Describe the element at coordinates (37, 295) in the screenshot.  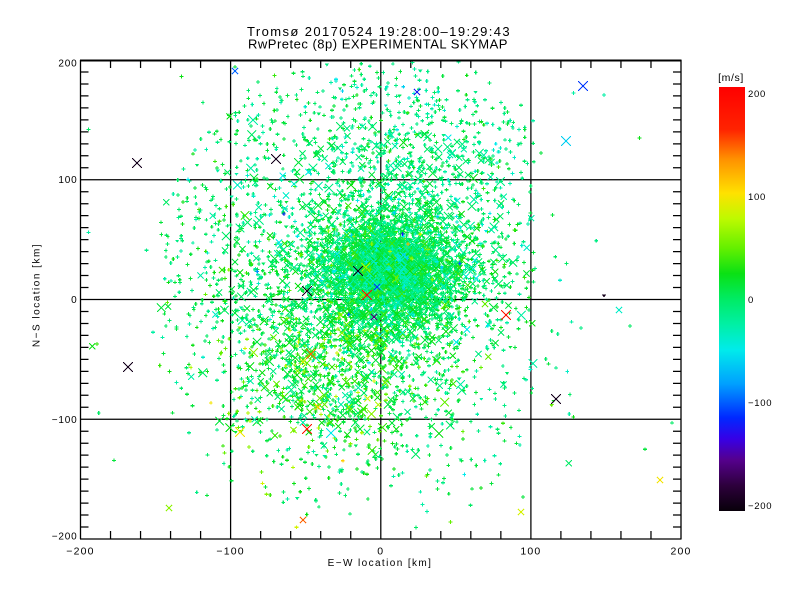
I see `svg-text: N−S location [km]` at that location.